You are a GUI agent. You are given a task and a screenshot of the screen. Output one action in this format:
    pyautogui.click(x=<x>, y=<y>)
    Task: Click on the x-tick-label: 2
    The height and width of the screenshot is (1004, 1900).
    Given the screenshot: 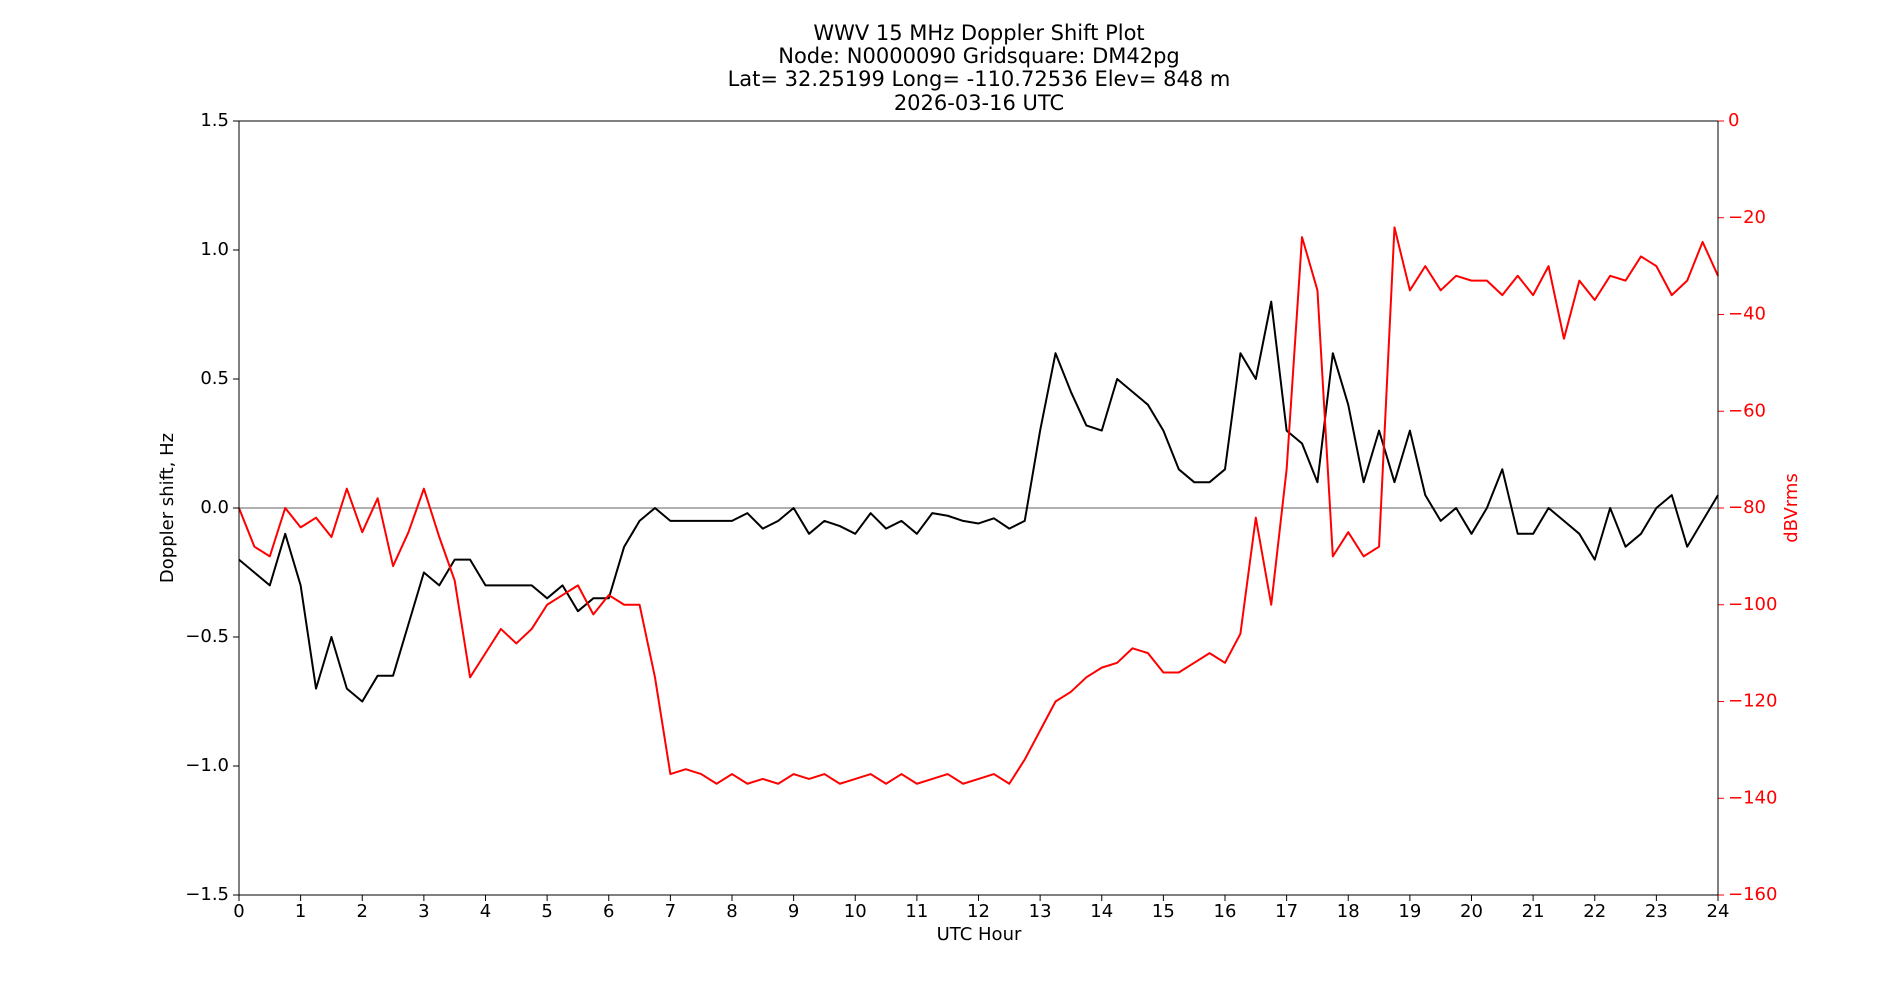 What is the action you would take?
    pyautogui.click(x=362, y=911)
    